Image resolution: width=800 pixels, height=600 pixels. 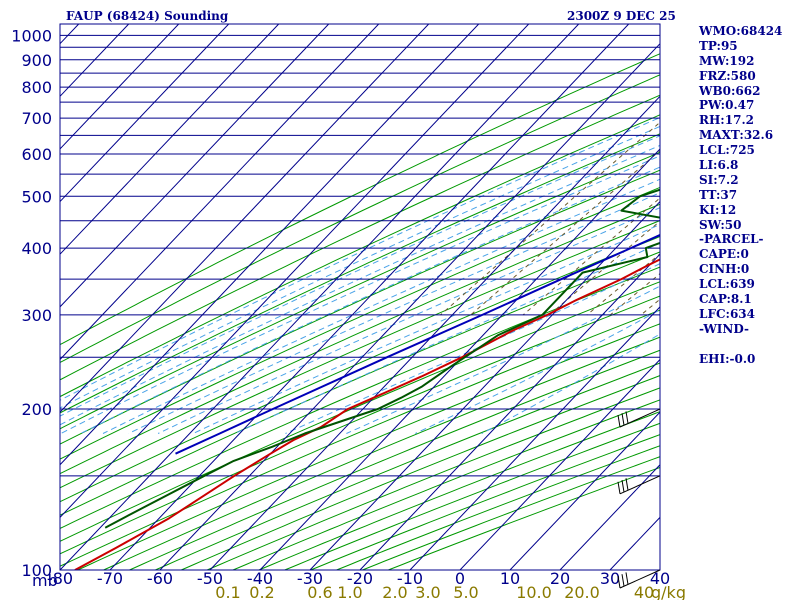 What do you see at coordinates (724, 328) in the screenshot?
I see `index-line: -WIND-` at bounding box center [724, 328].